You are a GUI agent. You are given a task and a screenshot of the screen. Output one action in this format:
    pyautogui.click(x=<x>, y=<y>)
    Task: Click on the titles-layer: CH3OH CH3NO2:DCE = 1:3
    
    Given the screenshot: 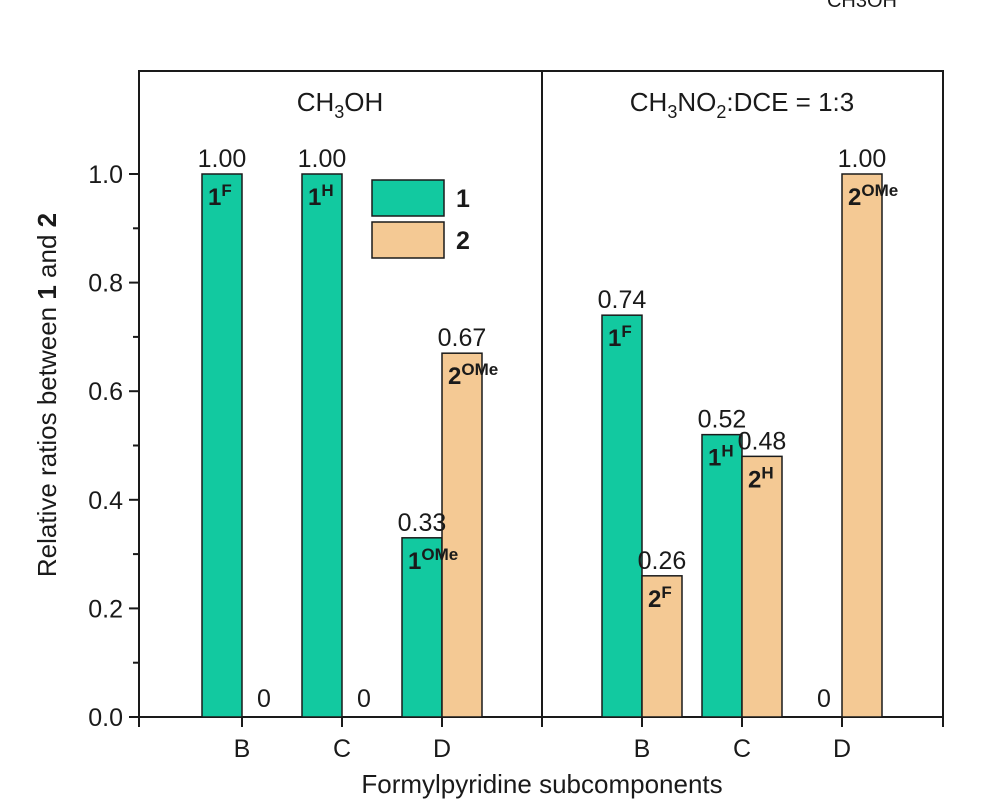 What is the action you would take?
    pyautogui.click(x=576, y=104)
    